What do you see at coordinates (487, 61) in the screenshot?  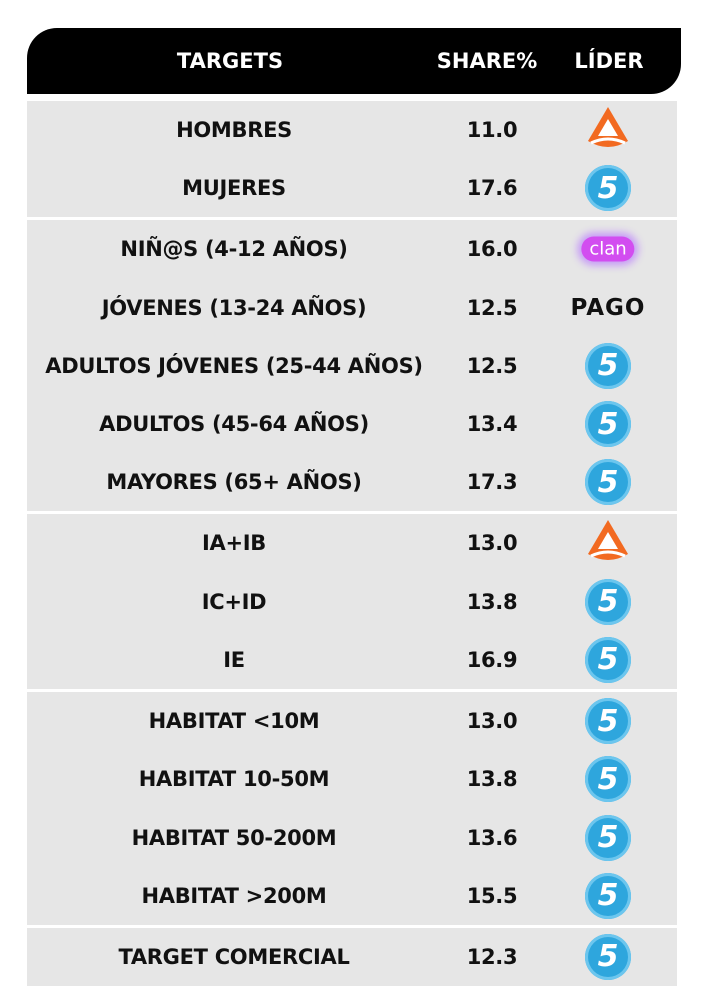 I see `header-share: SHARE%` at bounding box center [487, 61].